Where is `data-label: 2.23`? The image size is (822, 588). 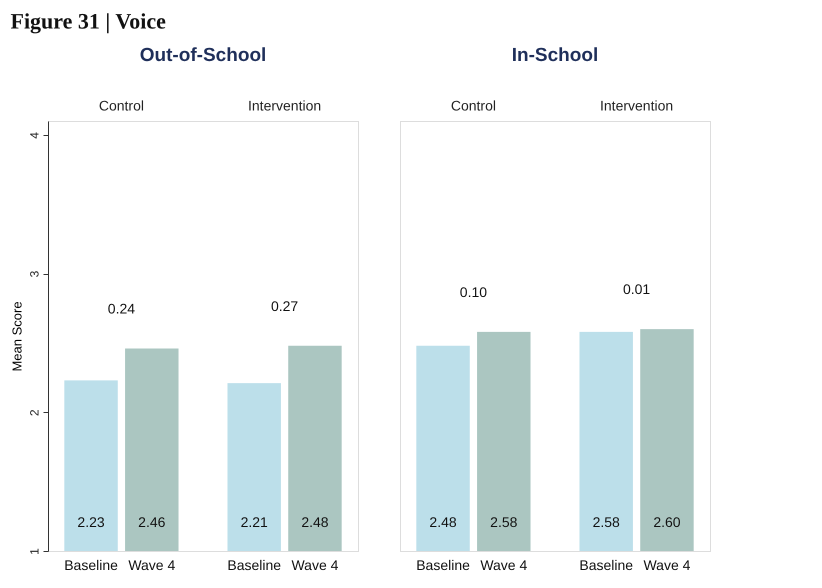 data-label: 2.23 is located at coordinates (91, 522).